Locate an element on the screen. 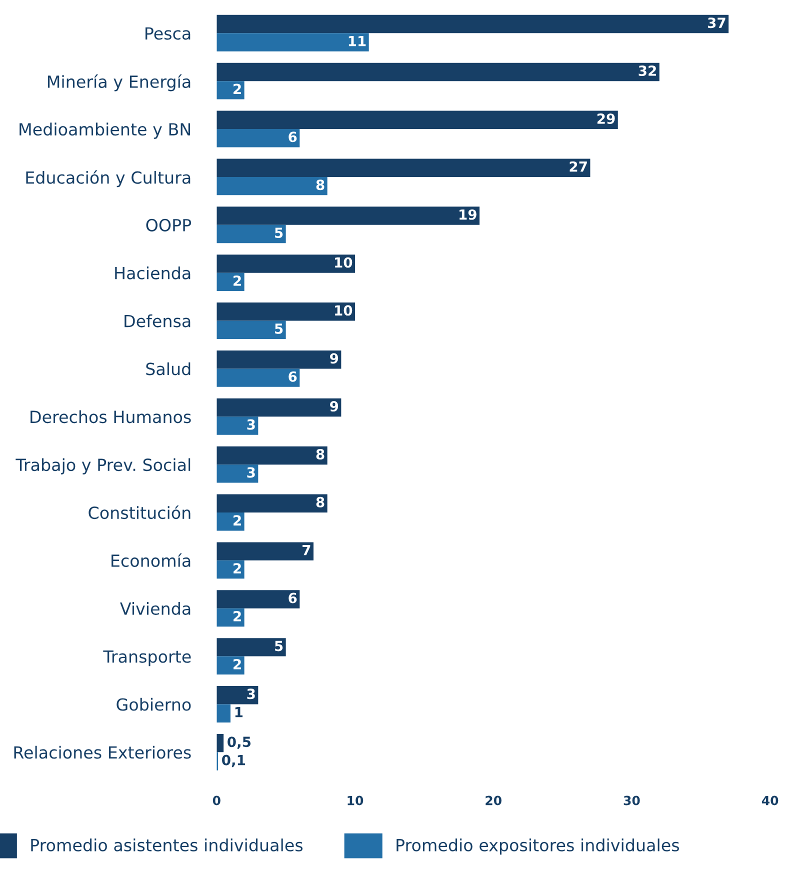 The height and width of the screenshot is (877, 785). y-tick-label: Pesca is located at coordinates (168, 33).